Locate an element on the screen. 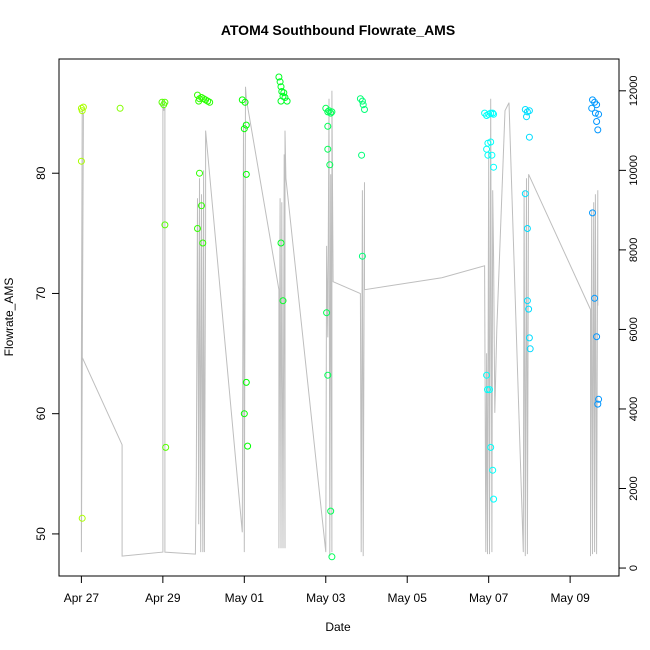 This screenshot has height=650, width=650. x-axis-label: Date is located at coordinates (338, 627).